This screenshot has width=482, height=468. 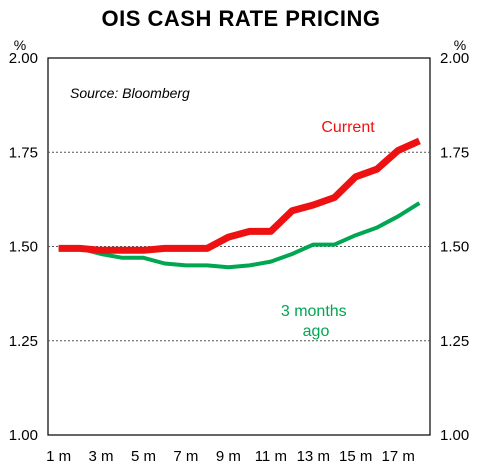 I want to click on y-tick-label-left: 1.25, so click(x=23, y=341).